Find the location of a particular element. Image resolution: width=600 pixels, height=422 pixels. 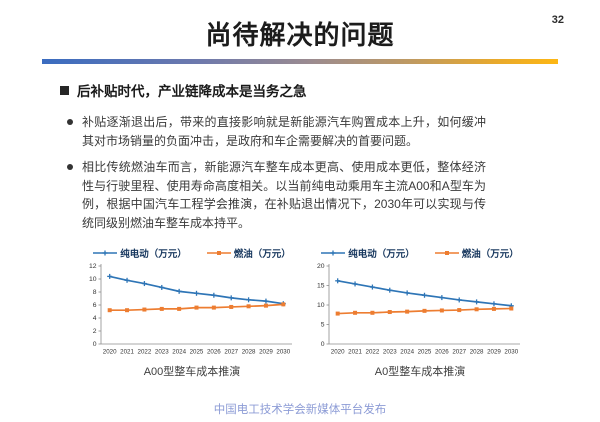

chart-caption: A0型整车成本推演 is located at coordinates (420, 371).